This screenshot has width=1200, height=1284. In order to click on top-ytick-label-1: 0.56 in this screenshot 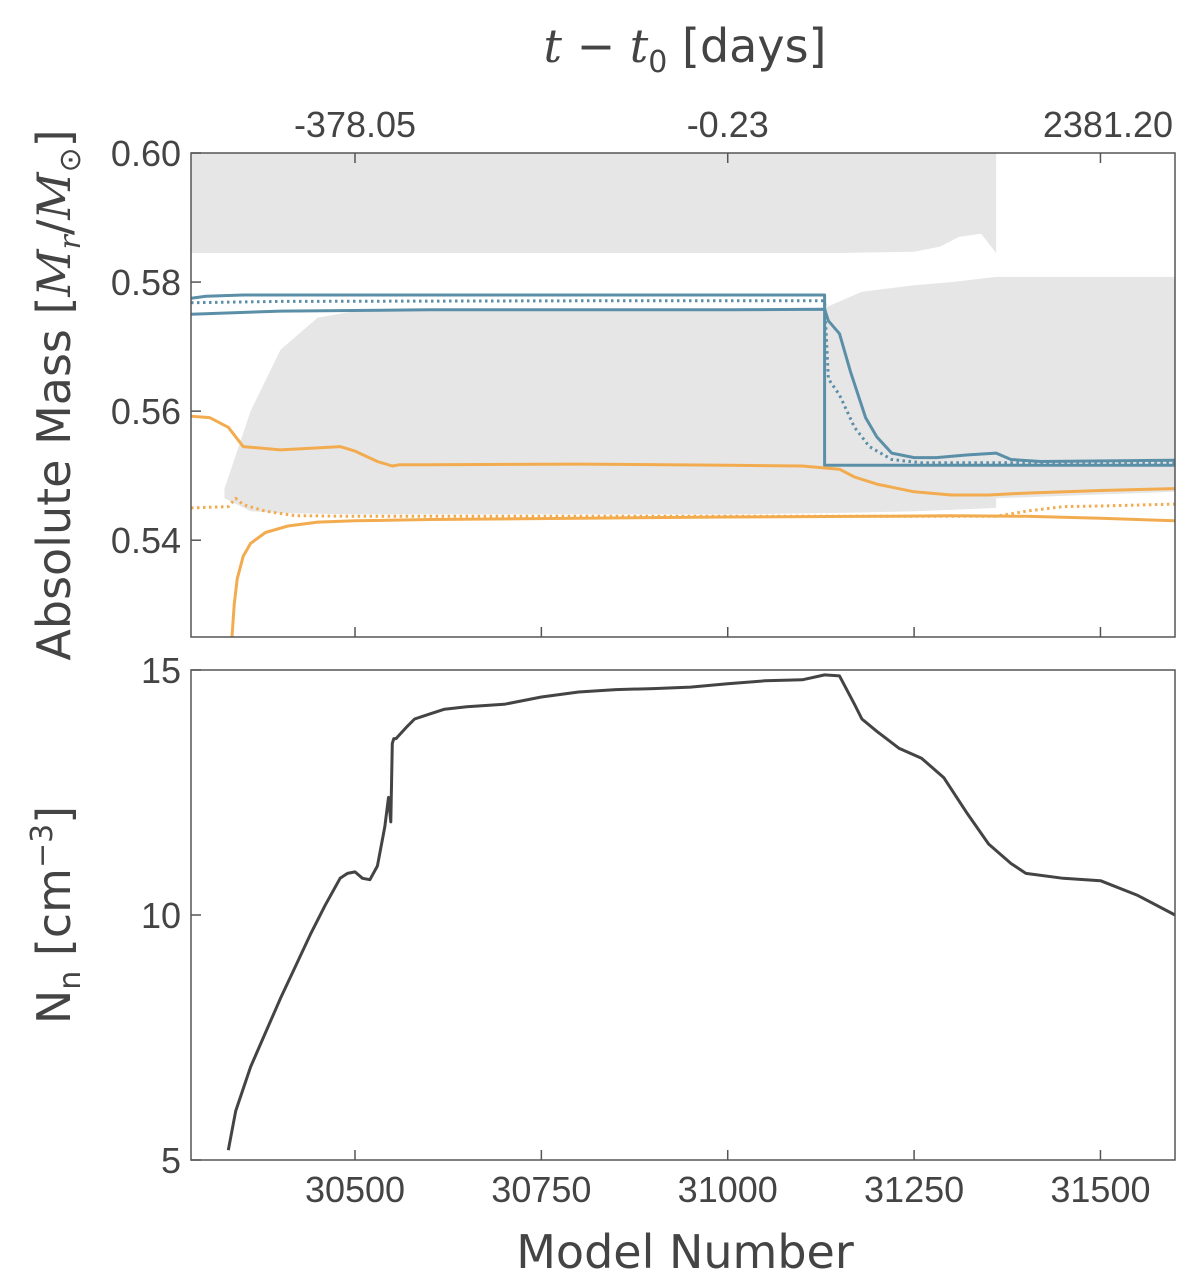, I will do `click(146, 411)`.